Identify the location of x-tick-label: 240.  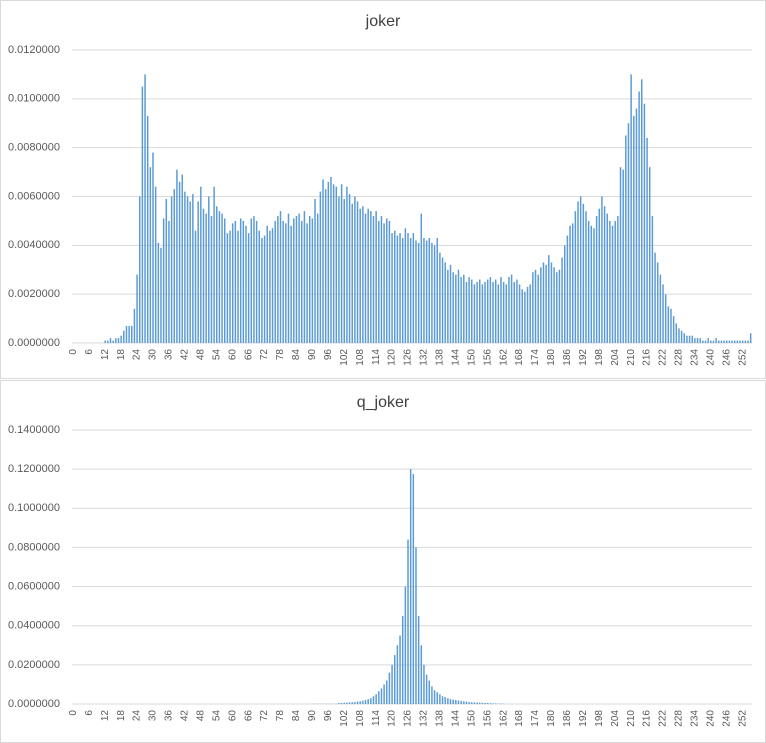
(710, 718).